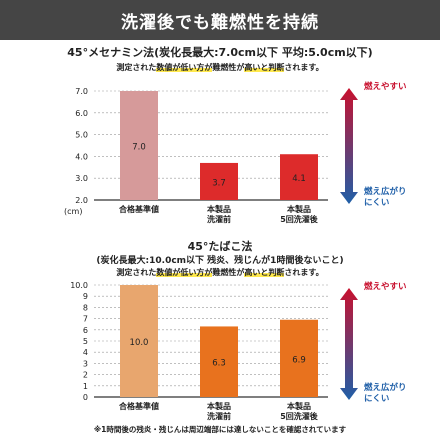 The image size is (440, 440). I want to click on header-banner: 洗濯後でも難燃性を持続, so click(220, 20).